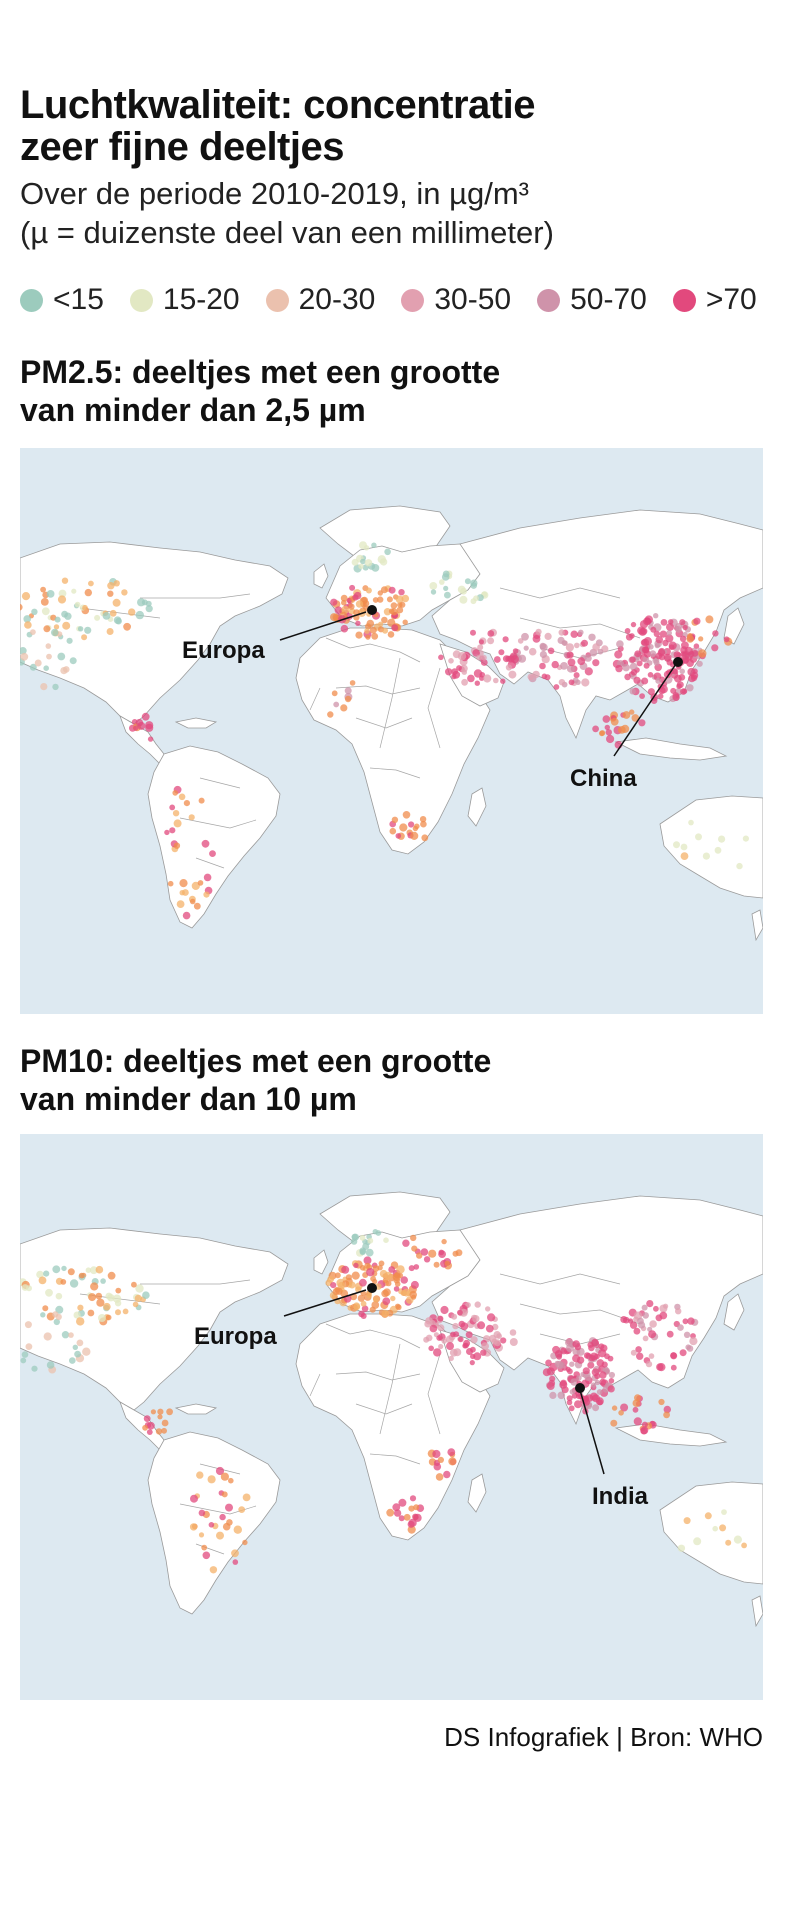  What do you see at coordinates (757, 925) in the screenshot?
I see `new-zealand-shape` at bounding box center [757, 925].